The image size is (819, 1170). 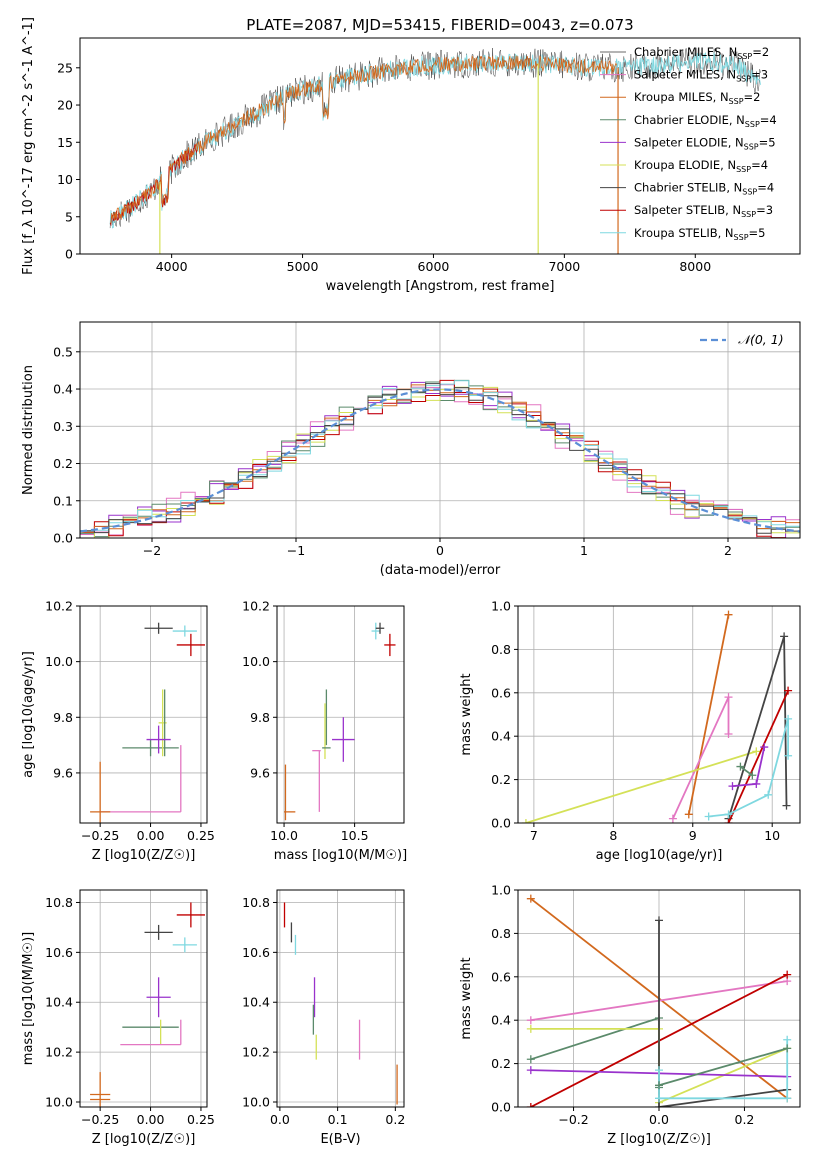 I want to click on x-tick-label: 0.25, so click(x=201, y=1119).